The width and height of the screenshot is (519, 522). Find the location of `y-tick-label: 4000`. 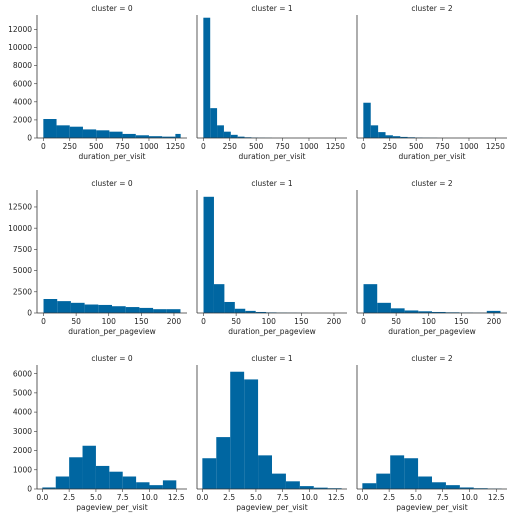

y-tick-label: 4000 is located at coordinates (22, 101).